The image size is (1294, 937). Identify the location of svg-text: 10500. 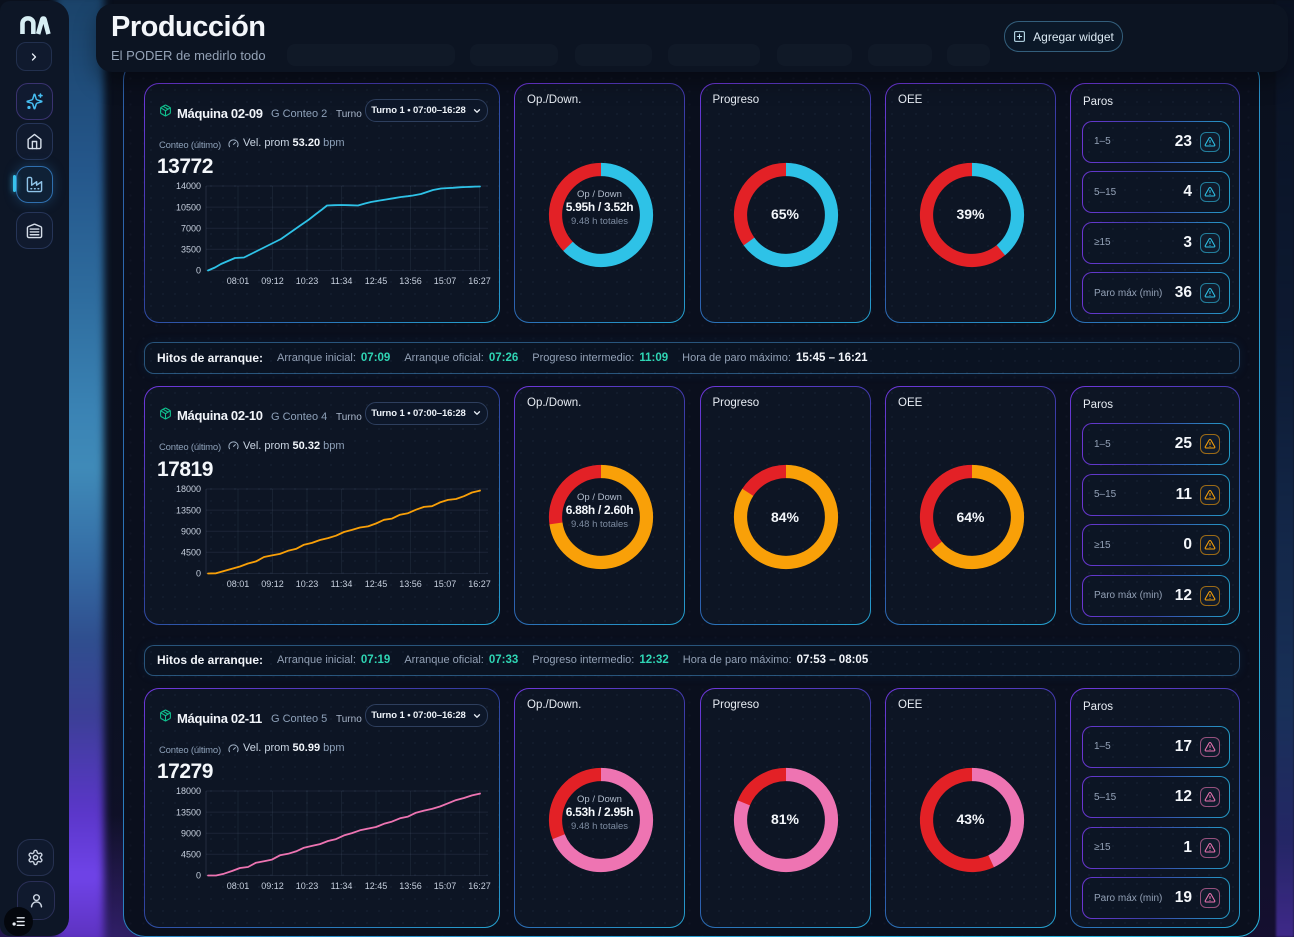
(188, 207).